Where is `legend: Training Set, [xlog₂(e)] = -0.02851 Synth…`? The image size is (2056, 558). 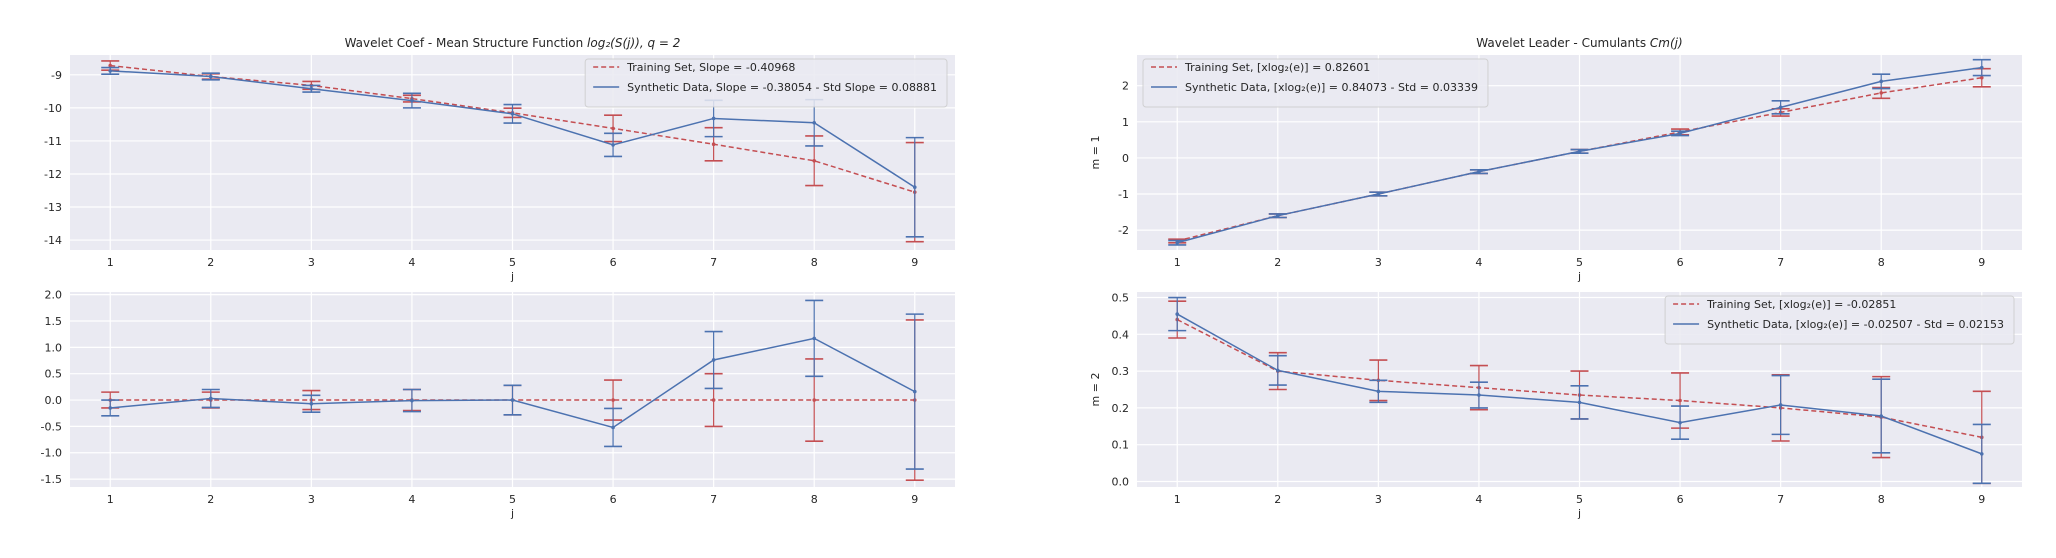
legend: Training Set, [xlog₂(e)] = -0.02851 Synth… is located at coordinates (1839, 320).